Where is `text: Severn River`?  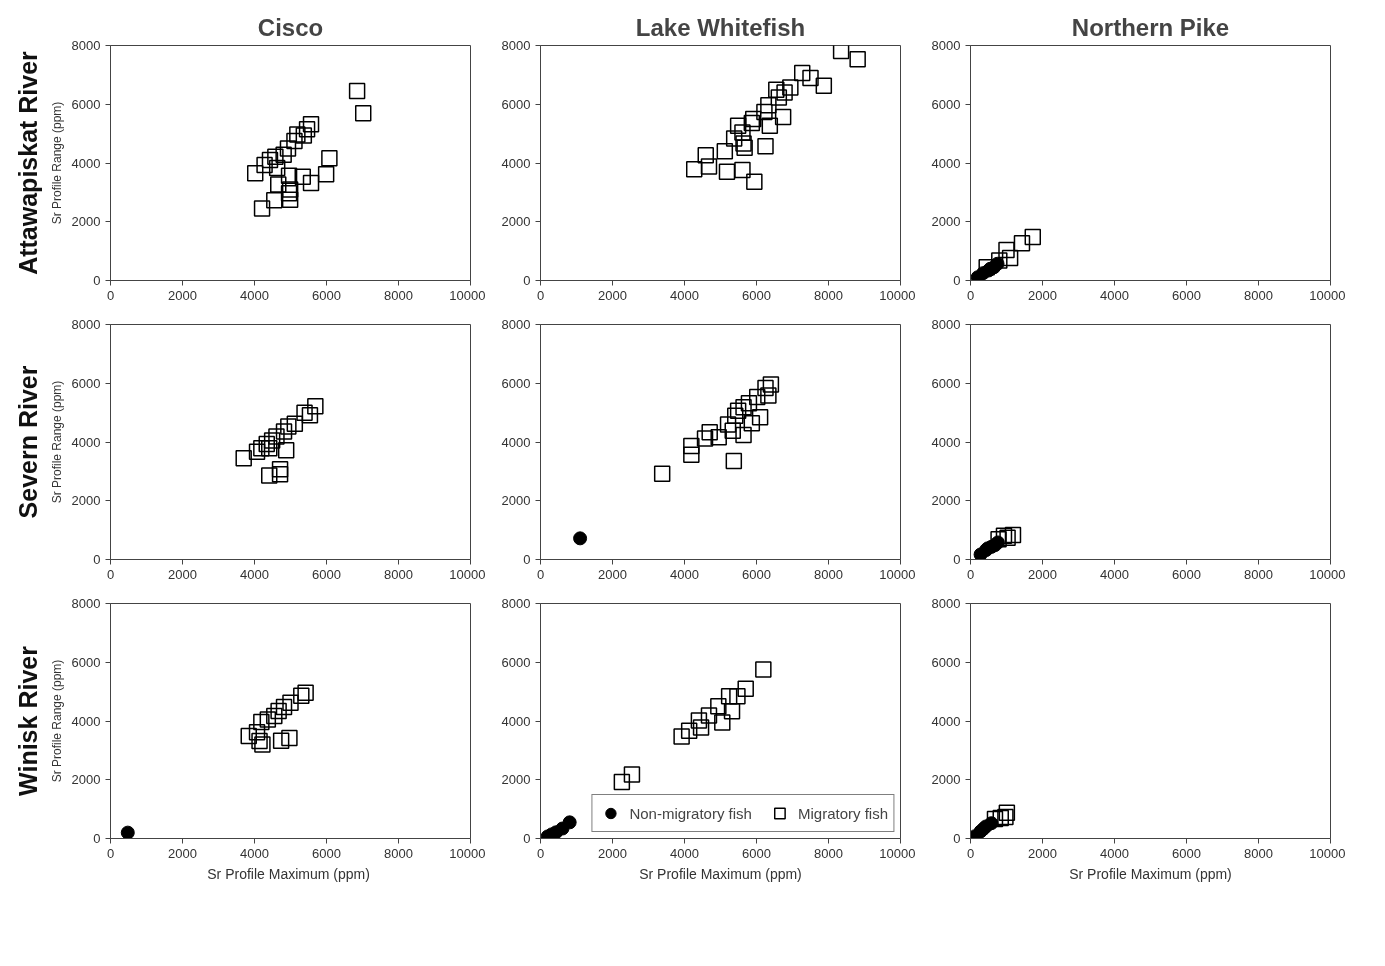
text: Severn River is located at coordinates (27, 442).